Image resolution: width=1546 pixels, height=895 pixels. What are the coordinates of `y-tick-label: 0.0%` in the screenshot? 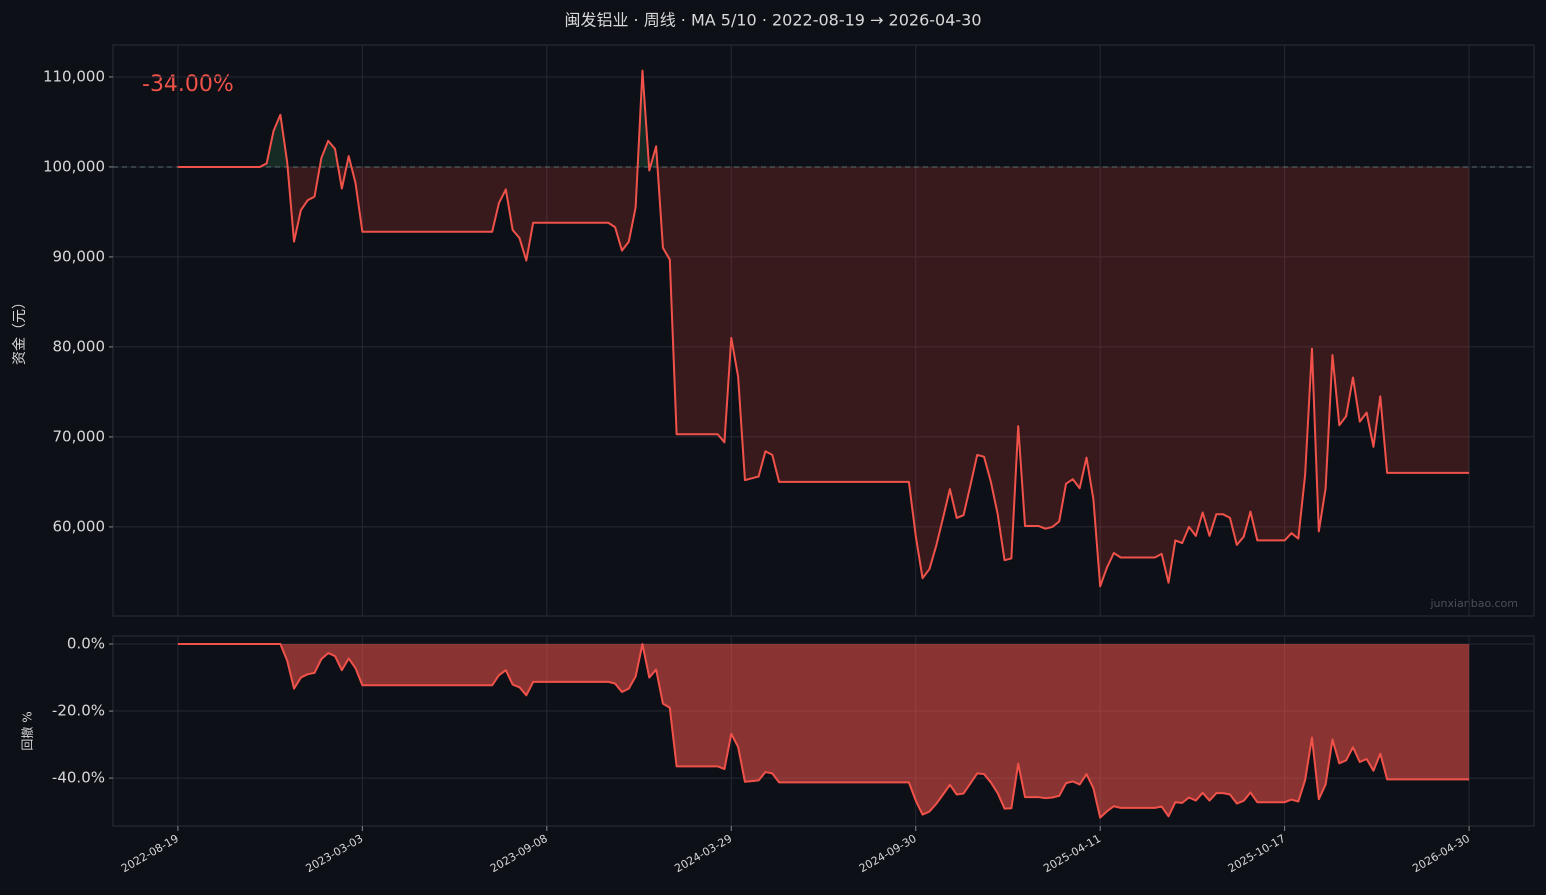 It's located at (86, 644).